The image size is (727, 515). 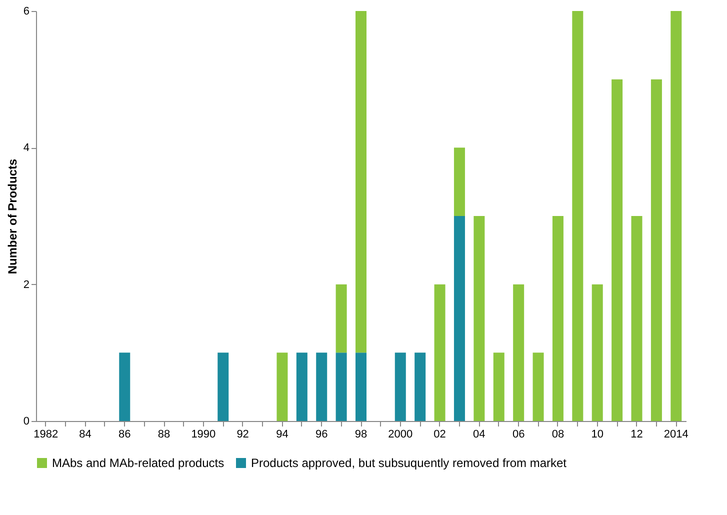 I want to click on x-tick-label: 96, so click(x=321, y=434).